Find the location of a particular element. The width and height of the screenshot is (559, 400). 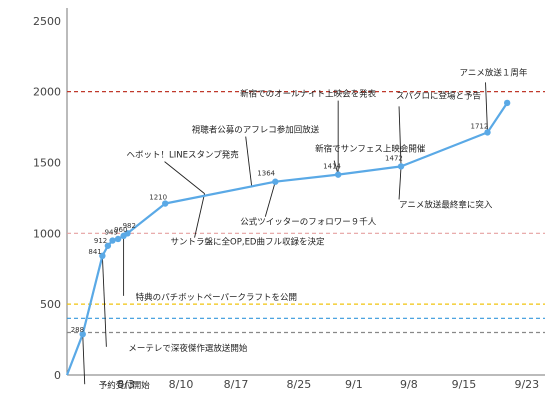

data-label: 841 is located at coordinates (94, 252).